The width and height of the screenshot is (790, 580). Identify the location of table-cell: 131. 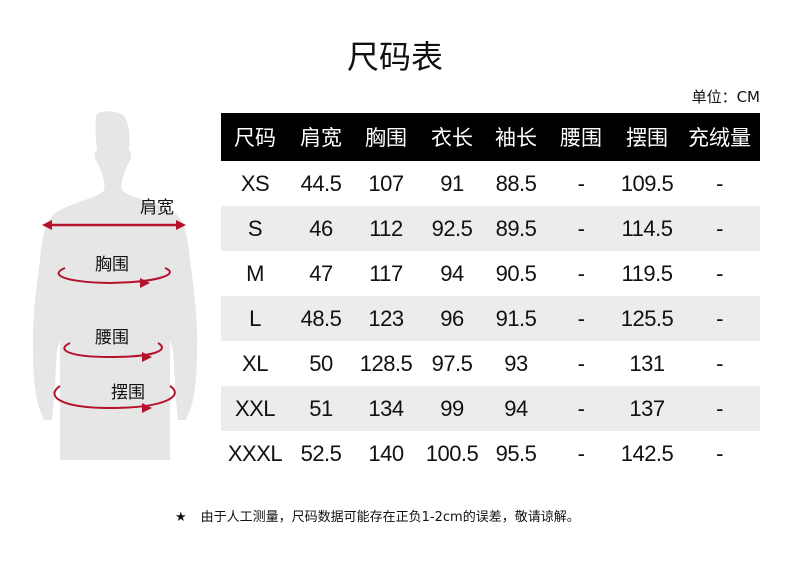
(647, 363).